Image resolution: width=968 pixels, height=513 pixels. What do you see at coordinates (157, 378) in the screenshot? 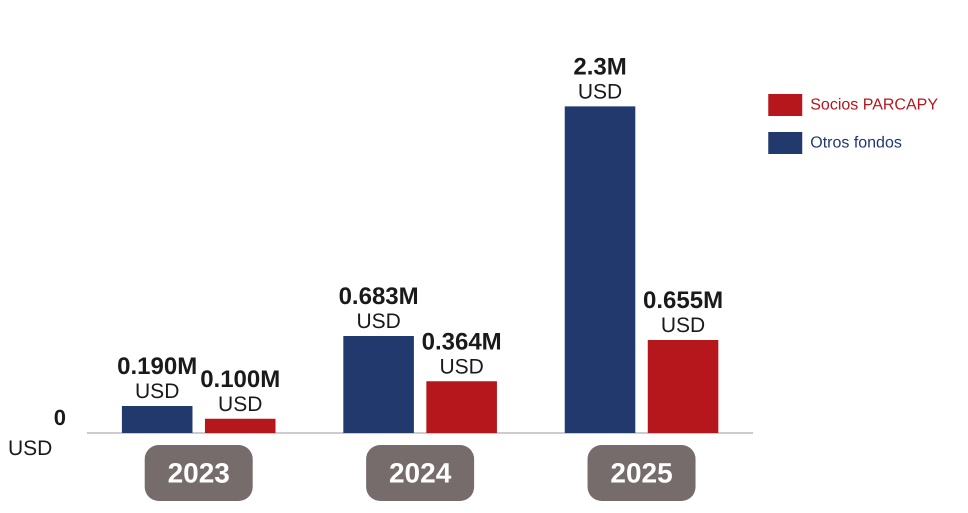
I see `data-label: 0.190M USD` at bounding box center [157, 378].